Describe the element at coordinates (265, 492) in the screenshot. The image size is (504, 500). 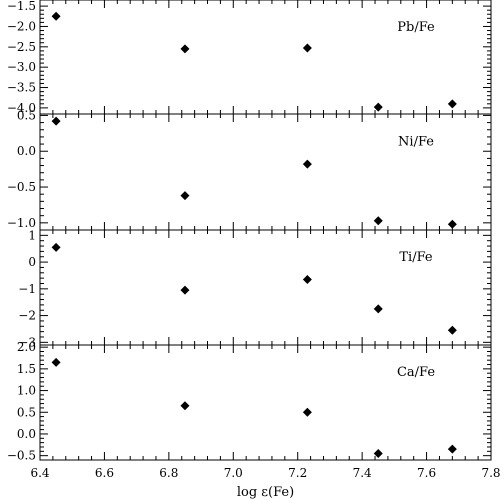
I see `x-axis-label: log ε(Fe)` at that location.